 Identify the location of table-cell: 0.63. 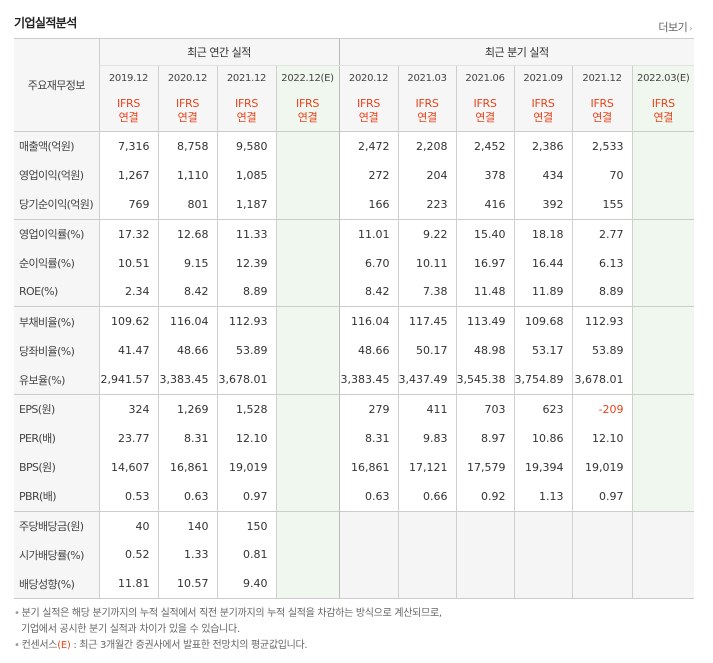
(368, 496).